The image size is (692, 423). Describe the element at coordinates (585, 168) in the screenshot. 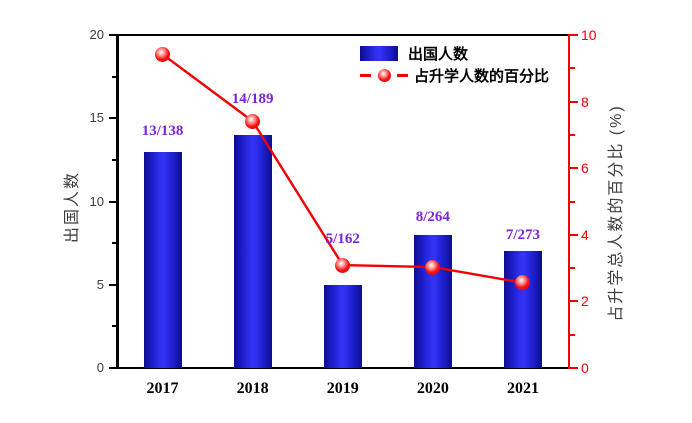

I see `right-tick-label: 6` at that location.